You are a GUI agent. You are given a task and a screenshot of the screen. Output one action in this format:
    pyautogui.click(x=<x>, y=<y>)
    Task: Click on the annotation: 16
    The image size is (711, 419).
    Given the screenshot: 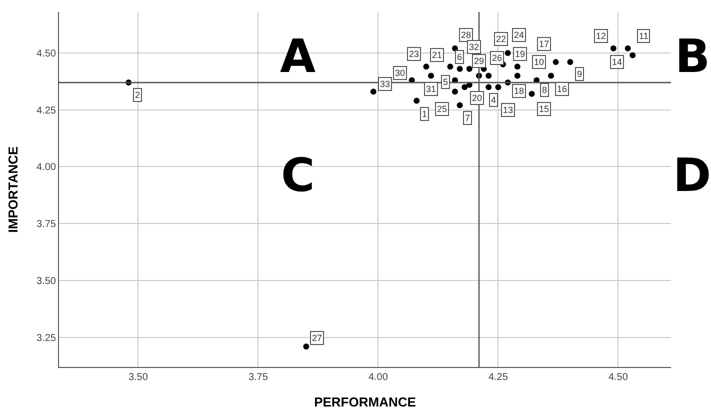 What is the action you would take?
    pyautogui.click(x=562, y=89)
    